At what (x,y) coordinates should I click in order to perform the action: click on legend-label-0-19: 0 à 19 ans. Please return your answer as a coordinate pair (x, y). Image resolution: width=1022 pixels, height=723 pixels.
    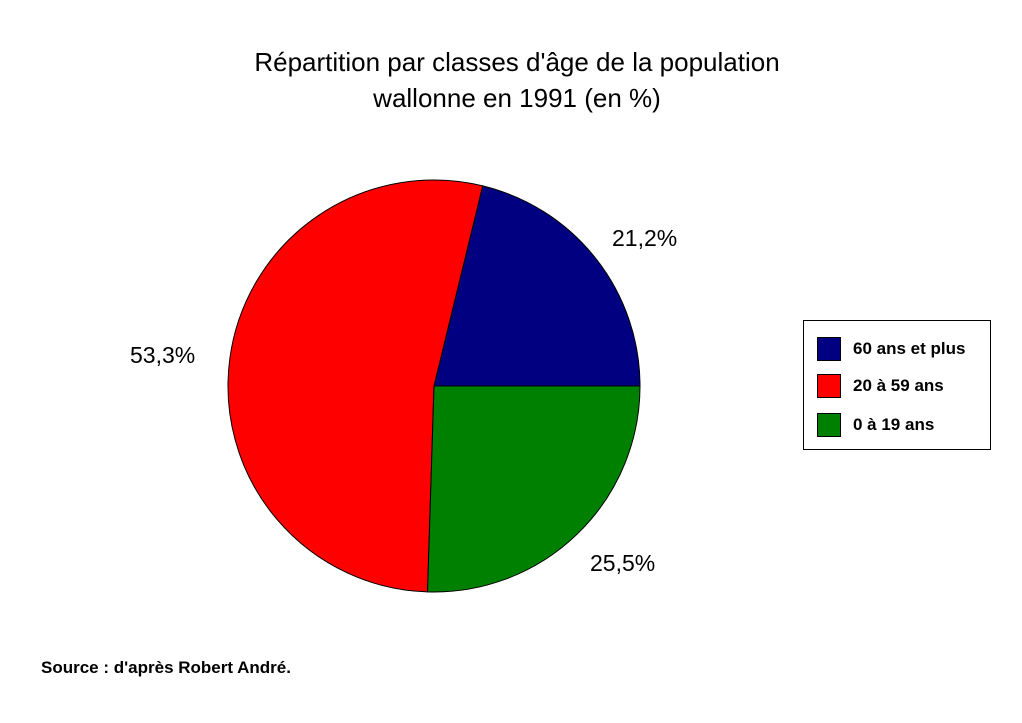
    Looking at the image, I should click on (894, 424).